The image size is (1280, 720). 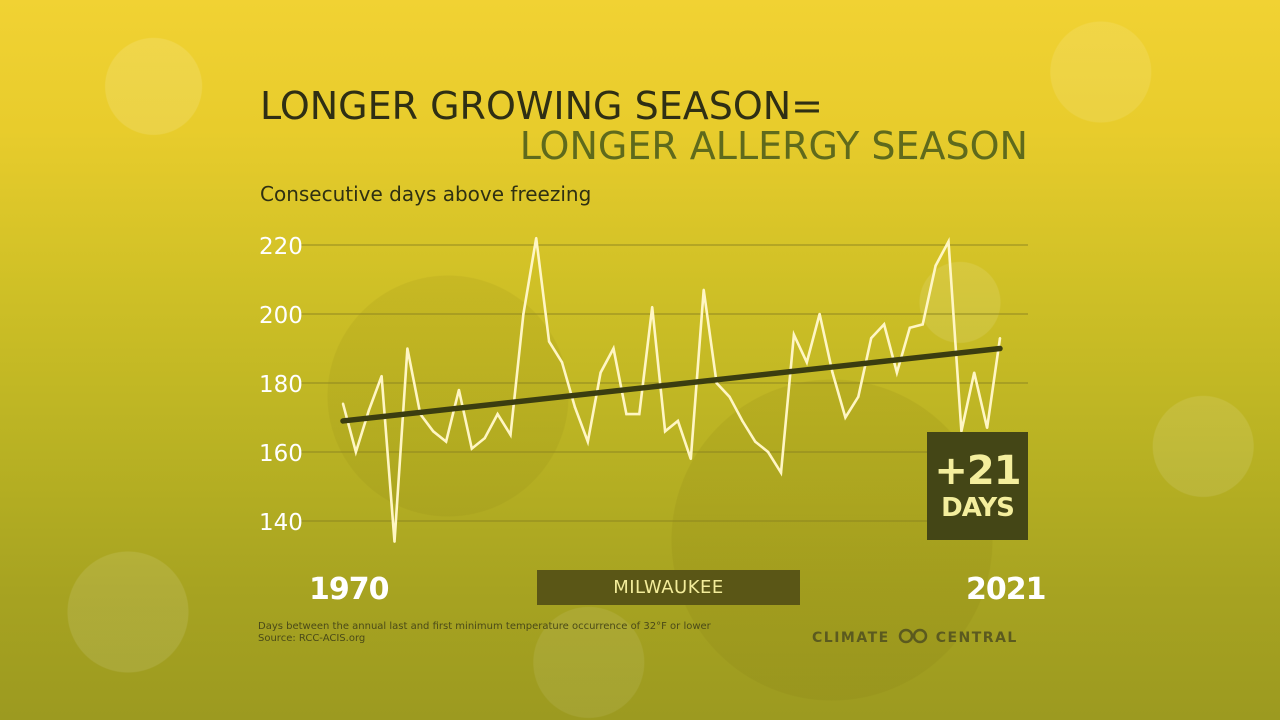 What do you see at coordinates (671, 384) in the screenshot?
I see `trend-line` at bounding box center [671, 384].